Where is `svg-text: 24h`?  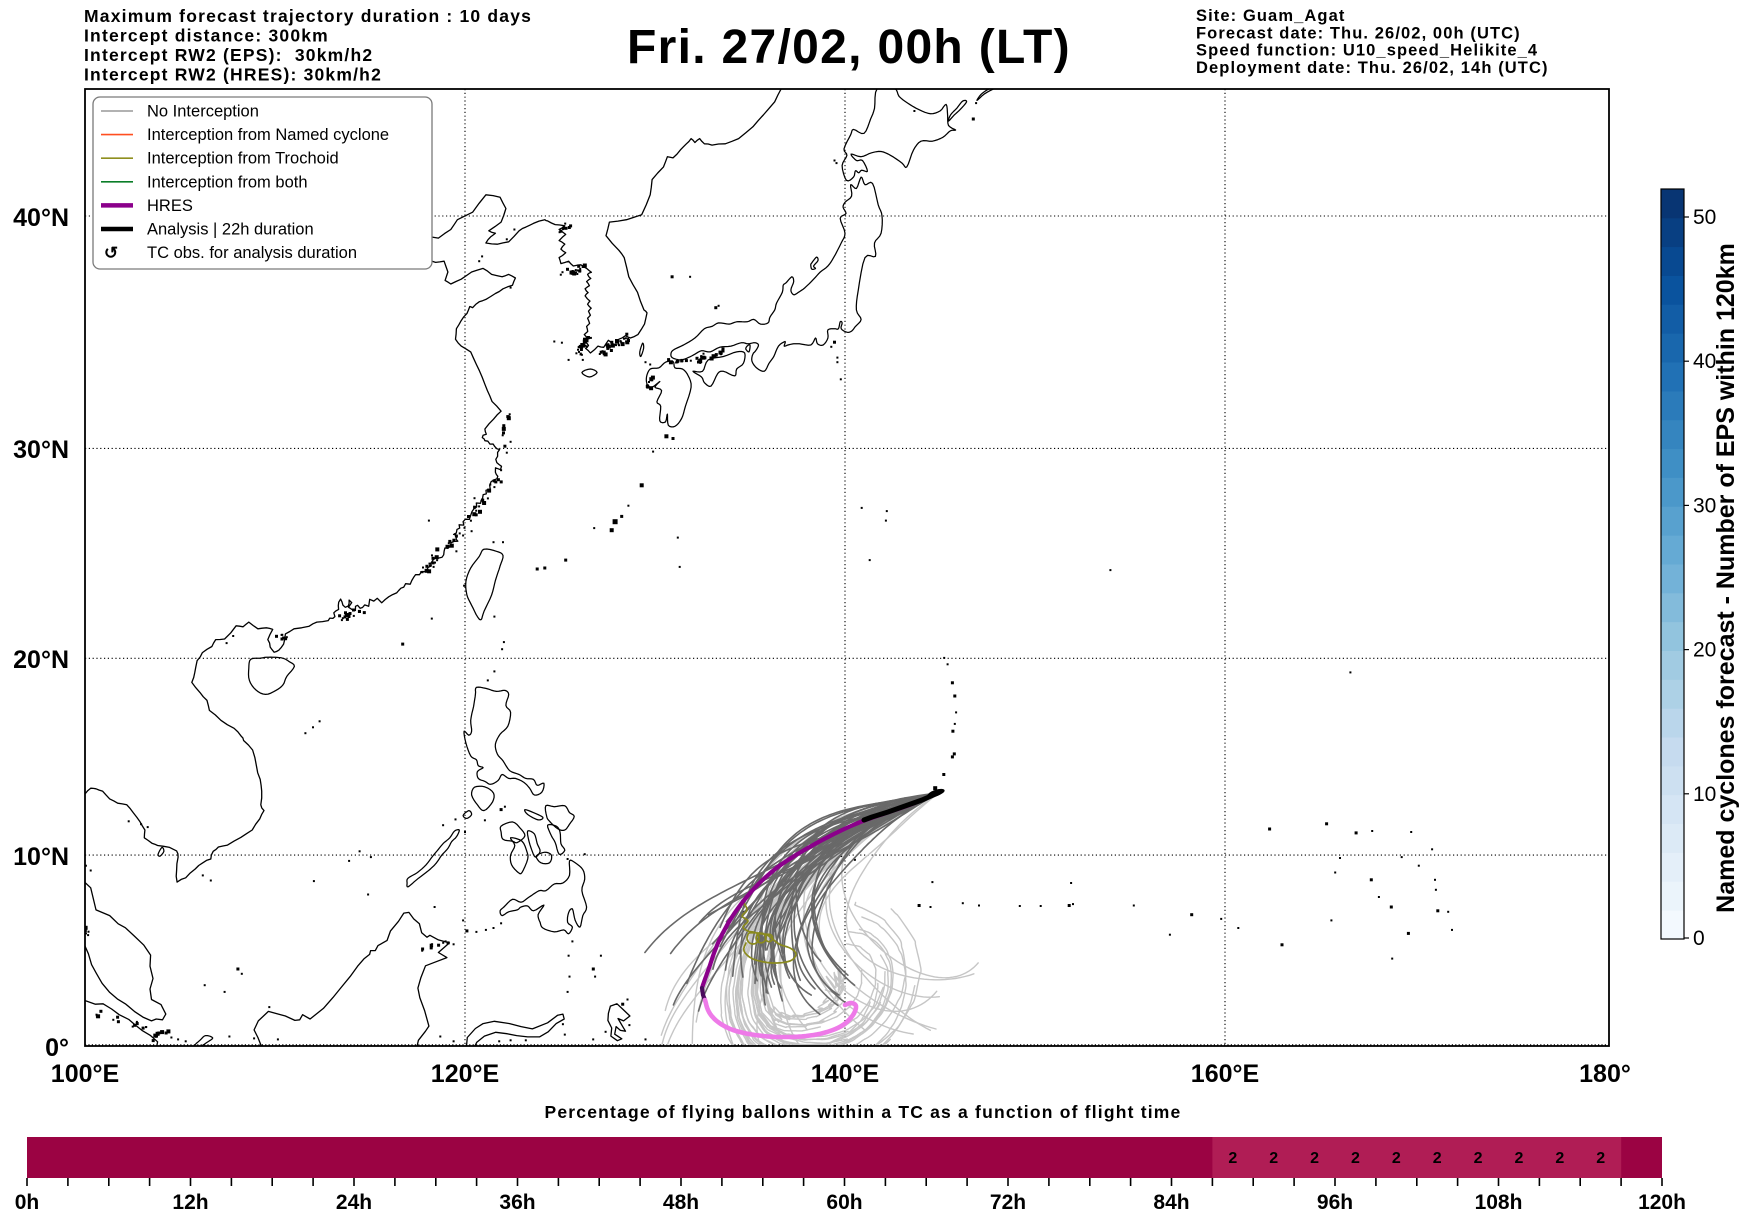 svg-text: 24h is located at coordinates (354, 1202).